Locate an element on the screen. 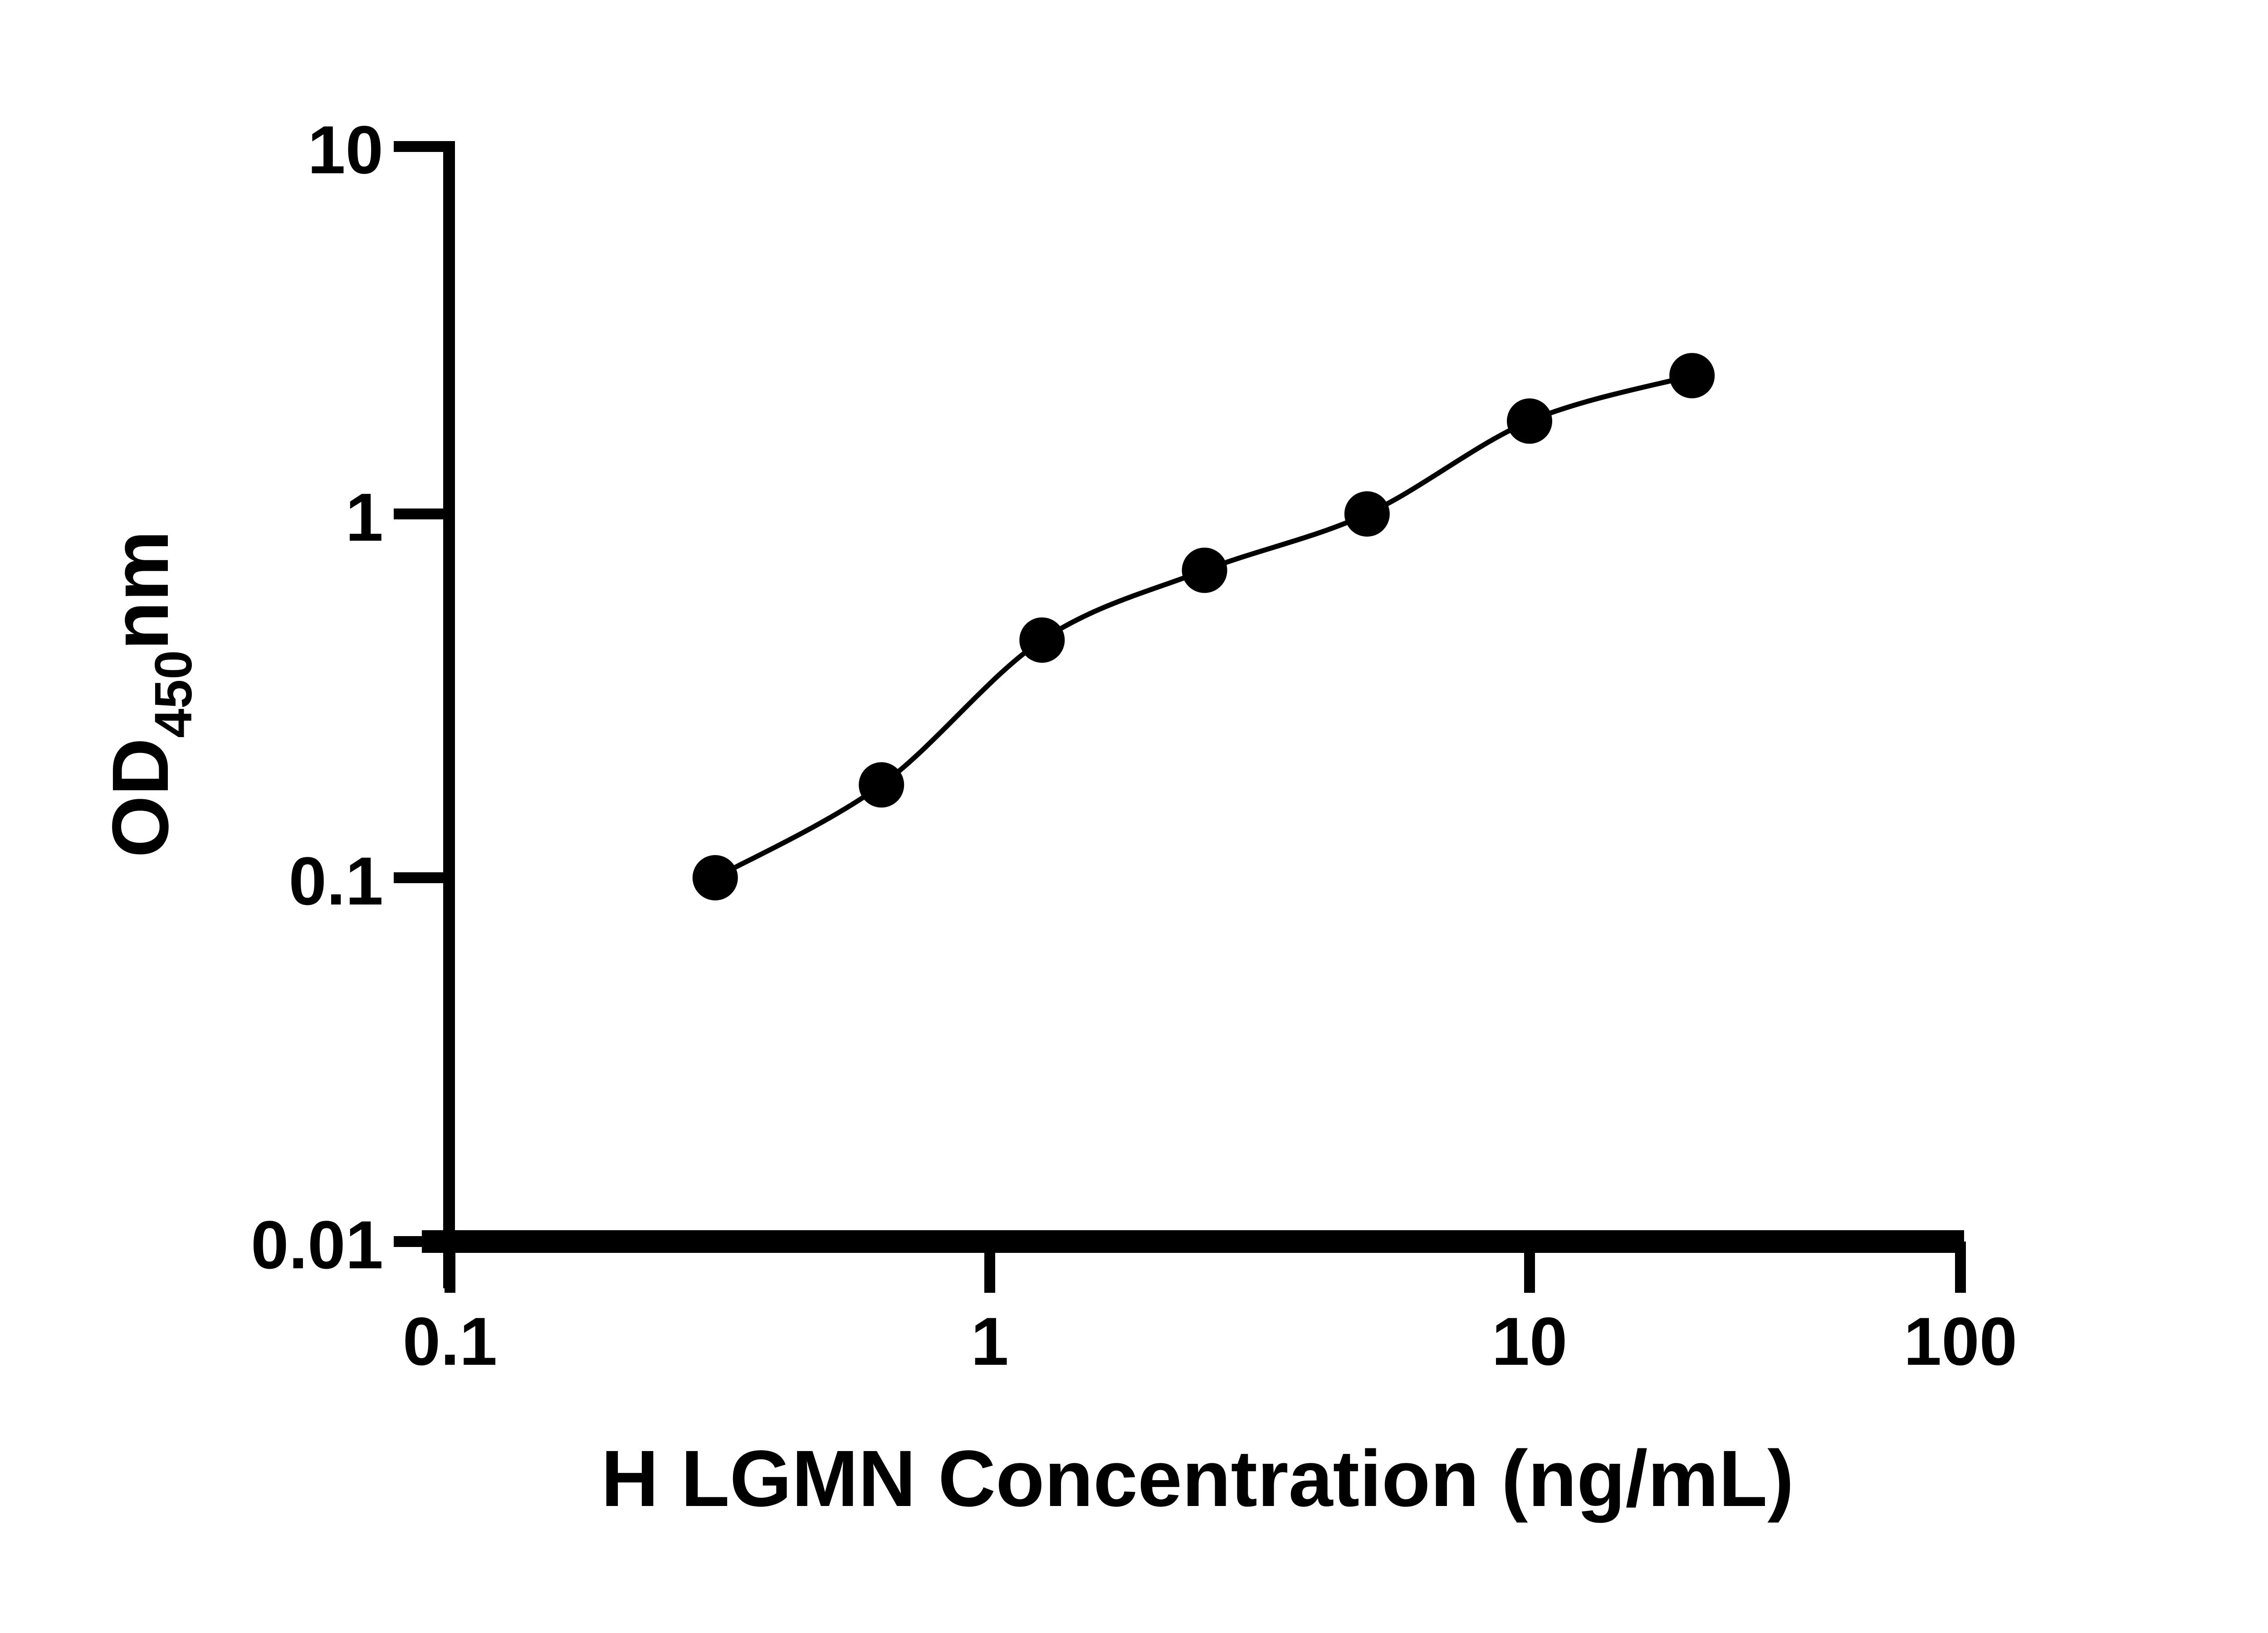 The width and height of the screenshot is (2268, 1633). y-axis-title: OD450nm is located at coordinates (150, 694).